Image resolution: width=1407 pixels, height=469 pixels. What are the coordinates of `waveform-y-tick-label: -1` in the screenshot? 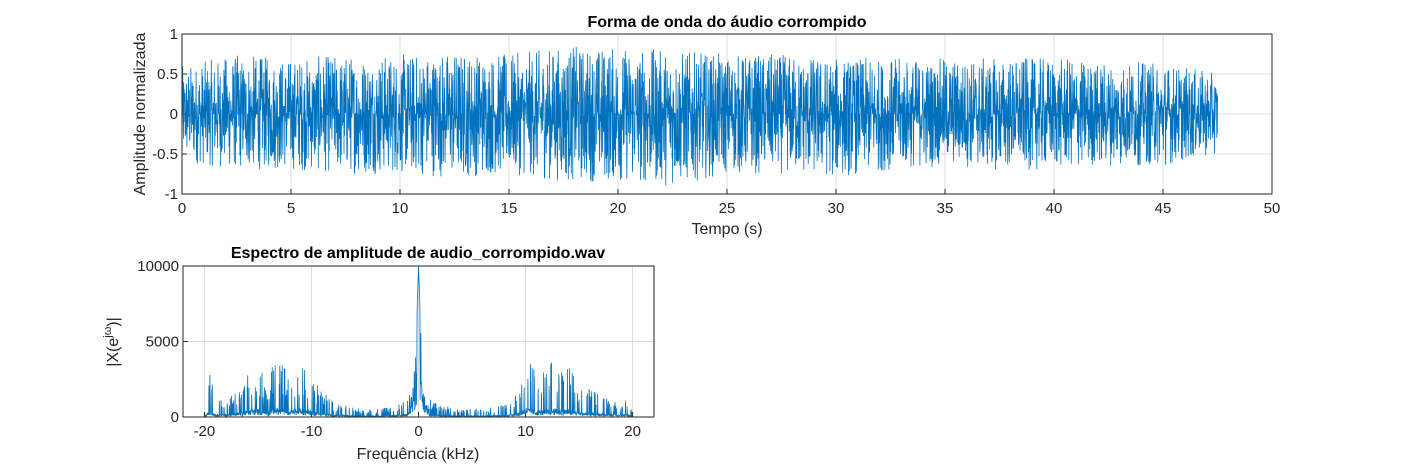 It's located at (171, 194).